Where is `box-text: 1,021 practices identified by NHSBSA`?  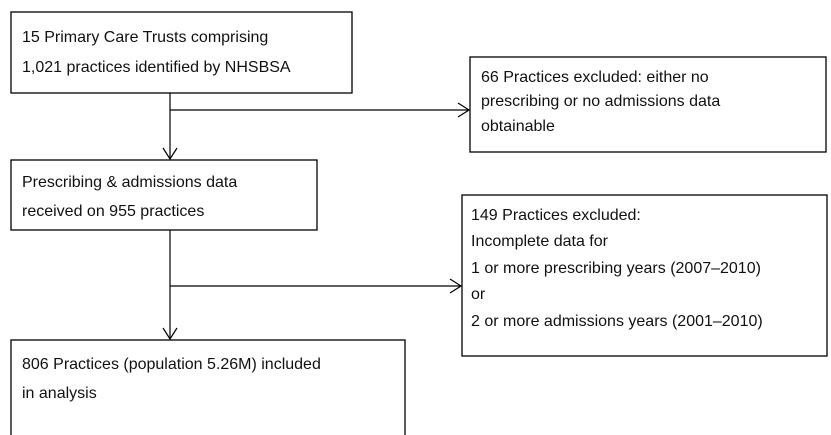
box-text: 1,021 practices identified by NHSBSA is located at coordinates (156, 67).